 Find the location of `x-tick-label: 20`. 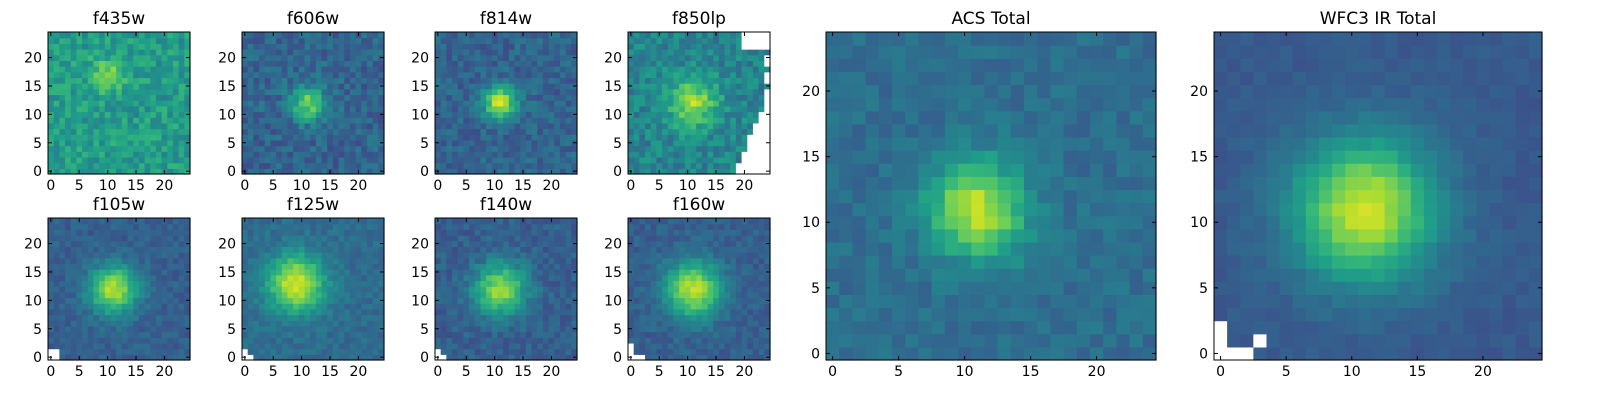

x-tick-label: 20 is located at coordinates (165, 372).